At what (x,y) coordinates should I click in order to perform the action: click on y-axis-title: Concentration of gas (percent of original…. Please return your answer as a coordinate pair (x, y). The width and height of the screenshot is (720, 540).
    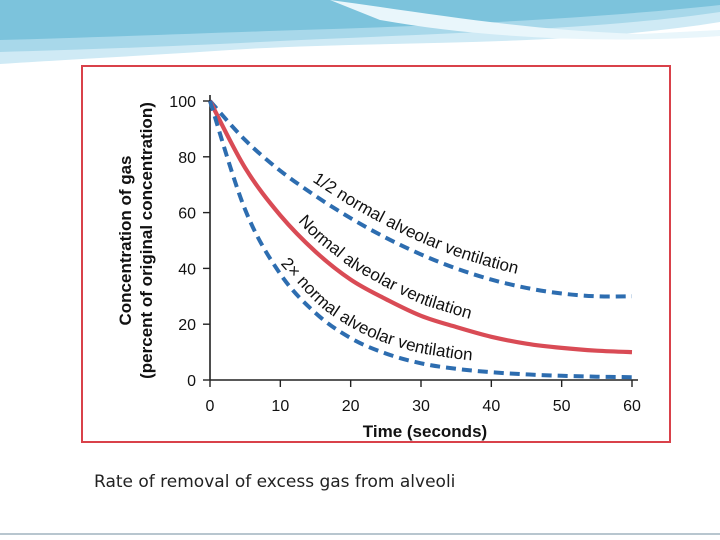
    Looking at the image, I should click on (136, 240).